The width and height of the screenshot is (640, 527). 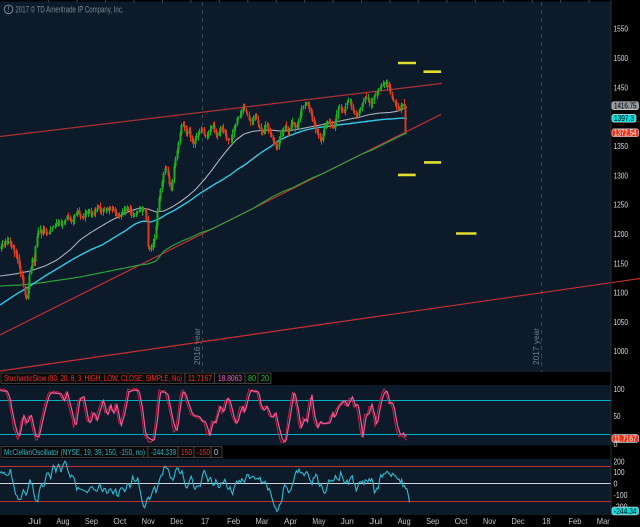 What do you see at coordinates (546, 521) in the screenshot?
I see `svg-text: 18` at bounding box center [546, 521].